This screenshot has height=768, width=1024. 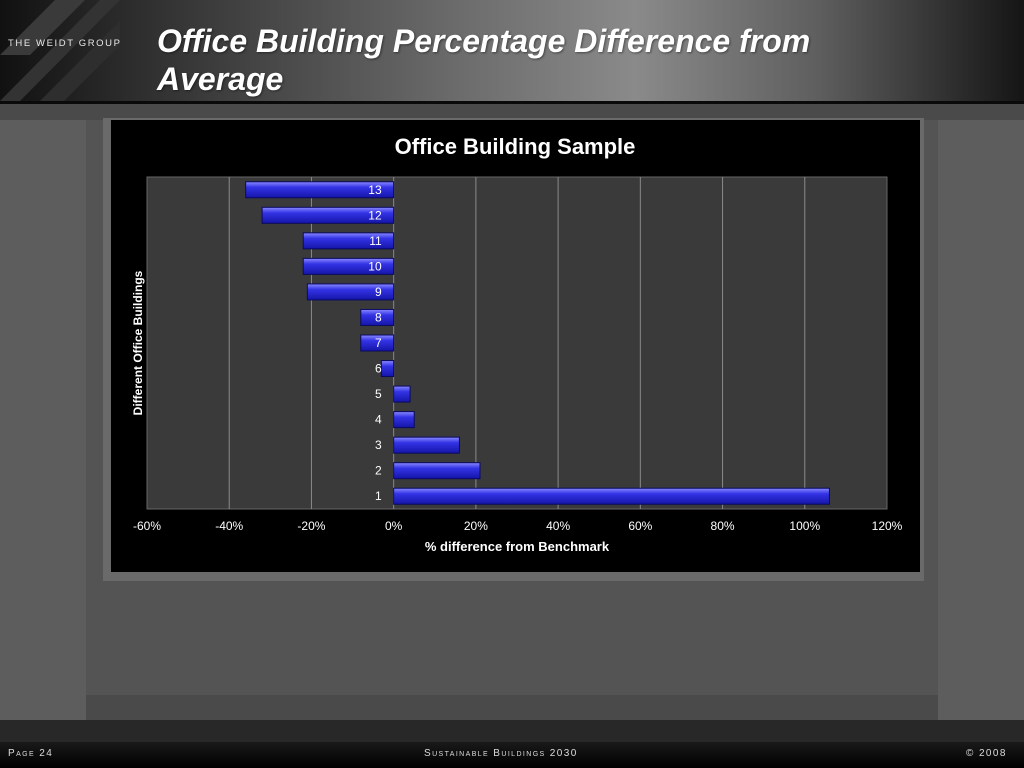 What do you see at coordinates (375, 190) in the screenshot?
I see `category-label: 13` at bounding box center [375, 190].